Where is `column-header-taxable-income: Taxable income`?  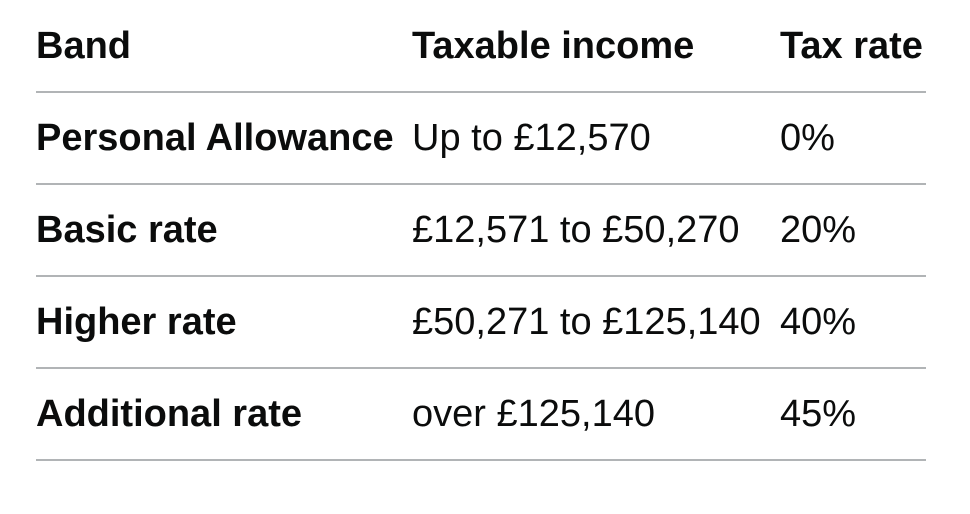 column-header-taxable-income: Taxable income is located at coordinates (596, 46).